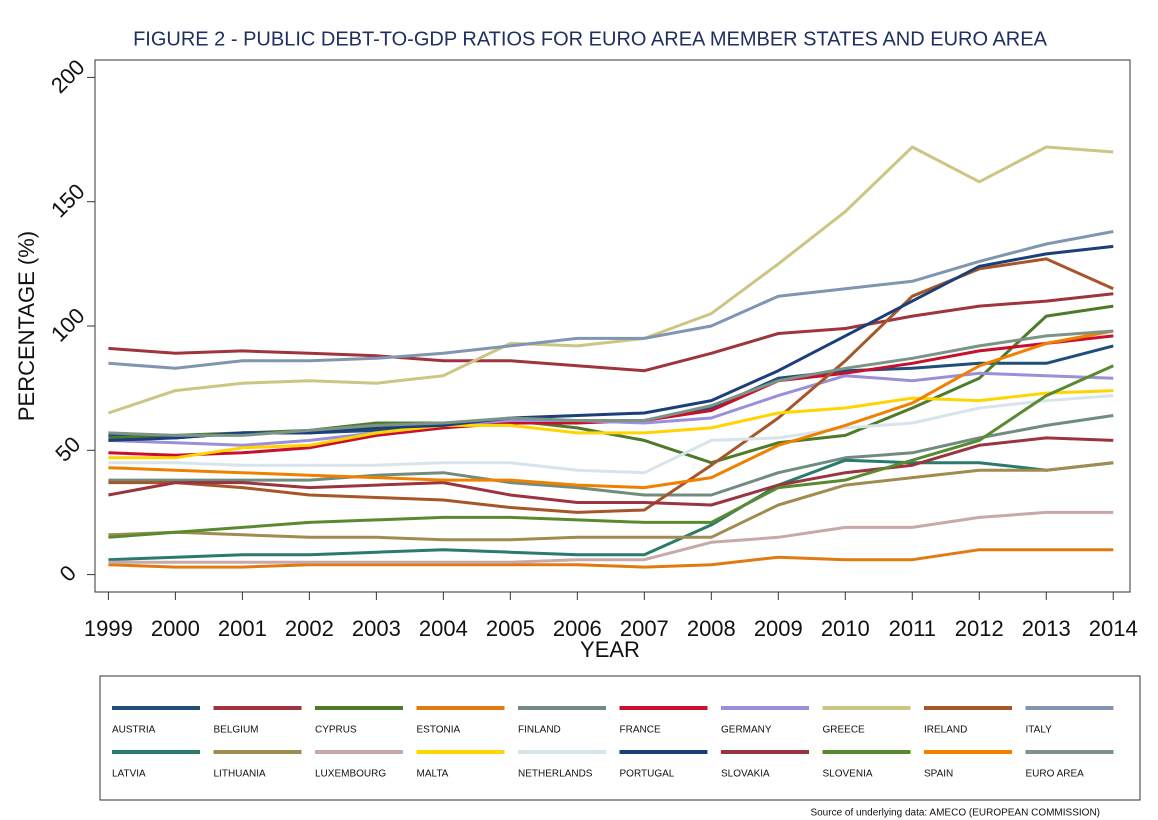  Describe the element at coordinates (912, 628) in the screenshot. I see `x-tick-label: 2011` at that location.